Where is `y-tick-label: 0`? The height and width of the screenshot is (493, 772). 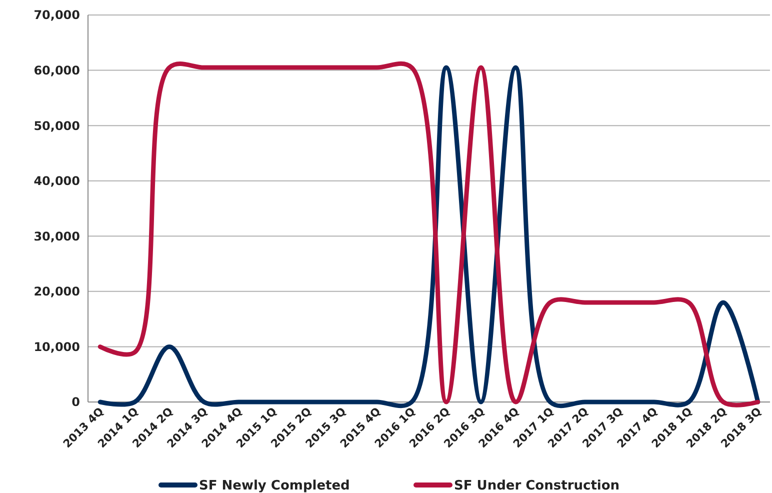 y-tick-label: 0 is located at coordinates (76, 402).